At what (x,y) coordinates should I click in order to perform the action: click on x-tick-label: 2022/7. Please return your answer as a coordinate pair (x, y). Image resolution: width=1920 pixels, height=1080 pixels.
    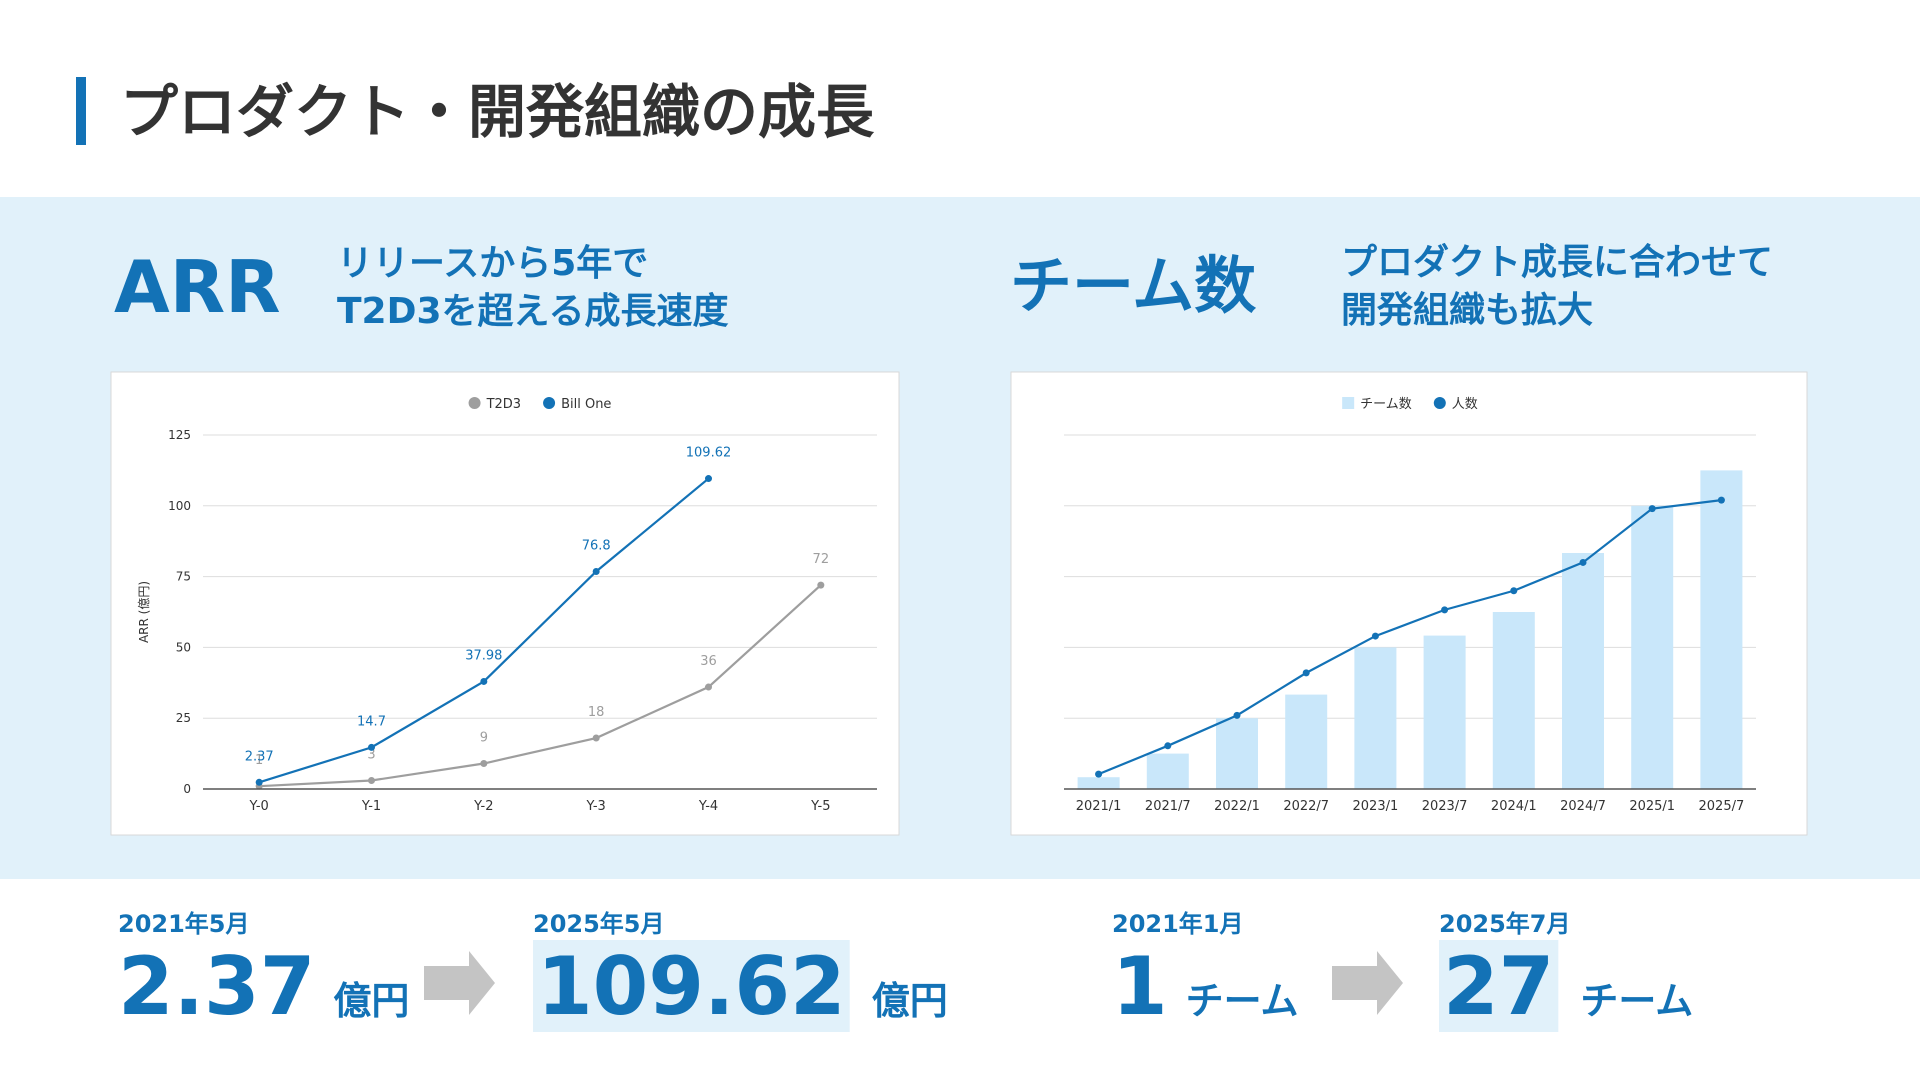
    Looking at the image, I should click on (1306, 806).